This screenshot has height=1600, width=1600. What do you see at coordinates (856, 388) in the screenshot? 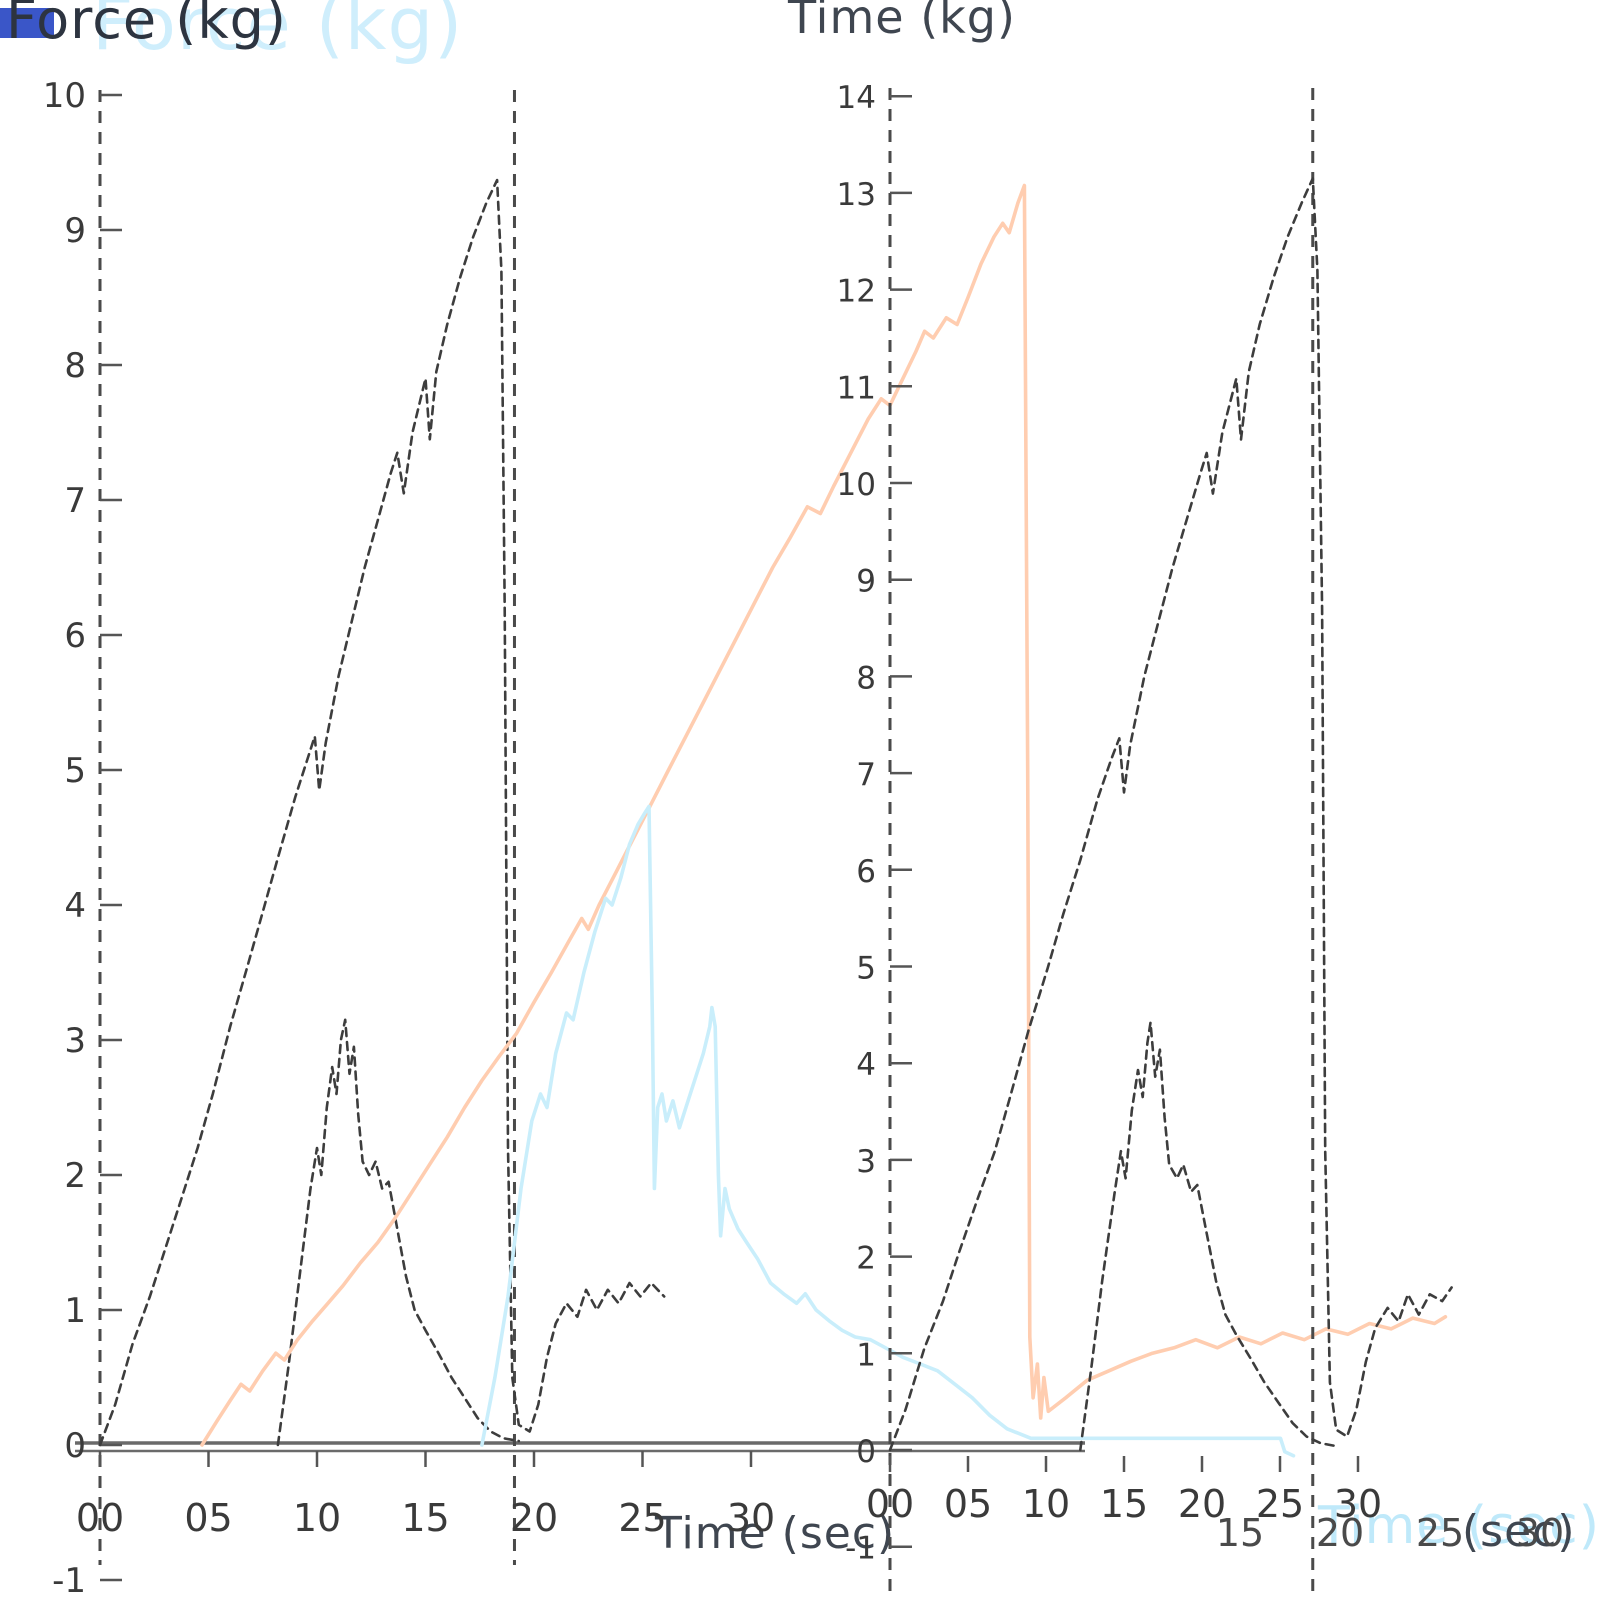
I see `svg-text: 11` at bounding box center [856, 388].